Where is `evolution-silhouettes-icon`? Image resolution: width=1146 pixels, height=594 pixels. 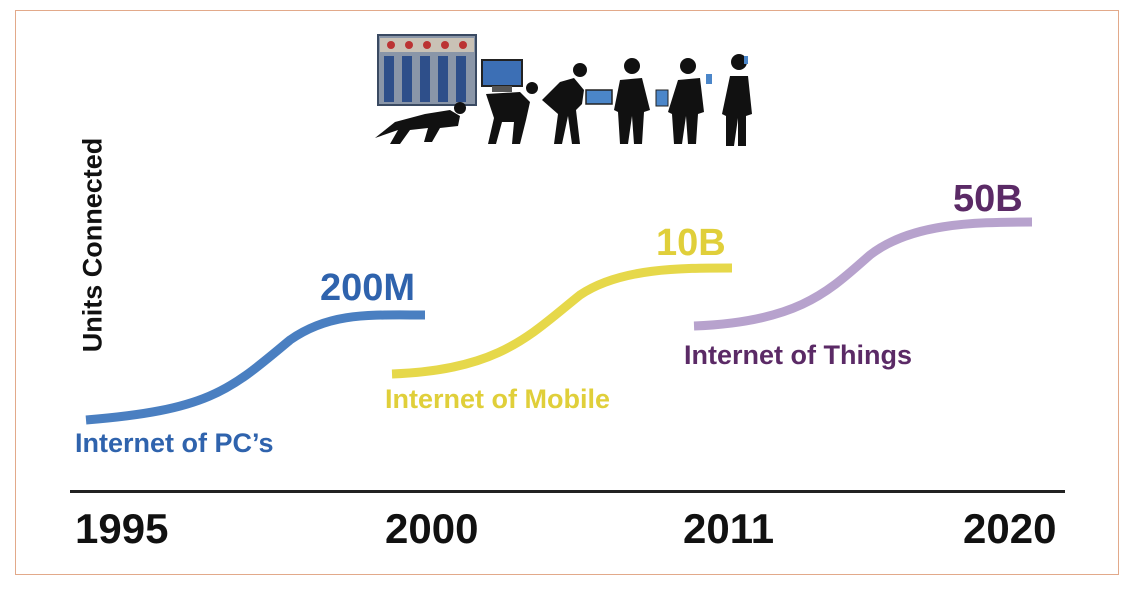
evolution-silhouettes-icon is located at coordinates (563, 90).